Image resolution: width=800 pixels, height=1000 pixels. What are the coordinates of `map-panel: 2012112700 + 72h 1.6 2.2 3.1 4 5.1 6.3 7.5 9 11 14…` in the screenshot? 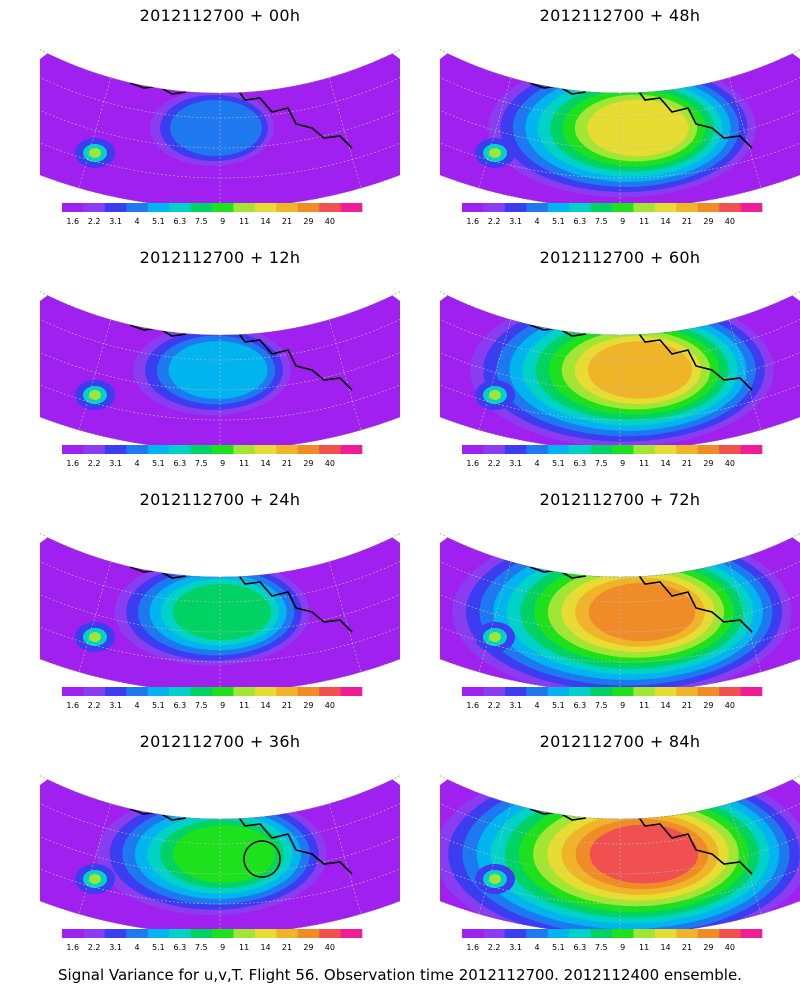 It's located at (620, 604).